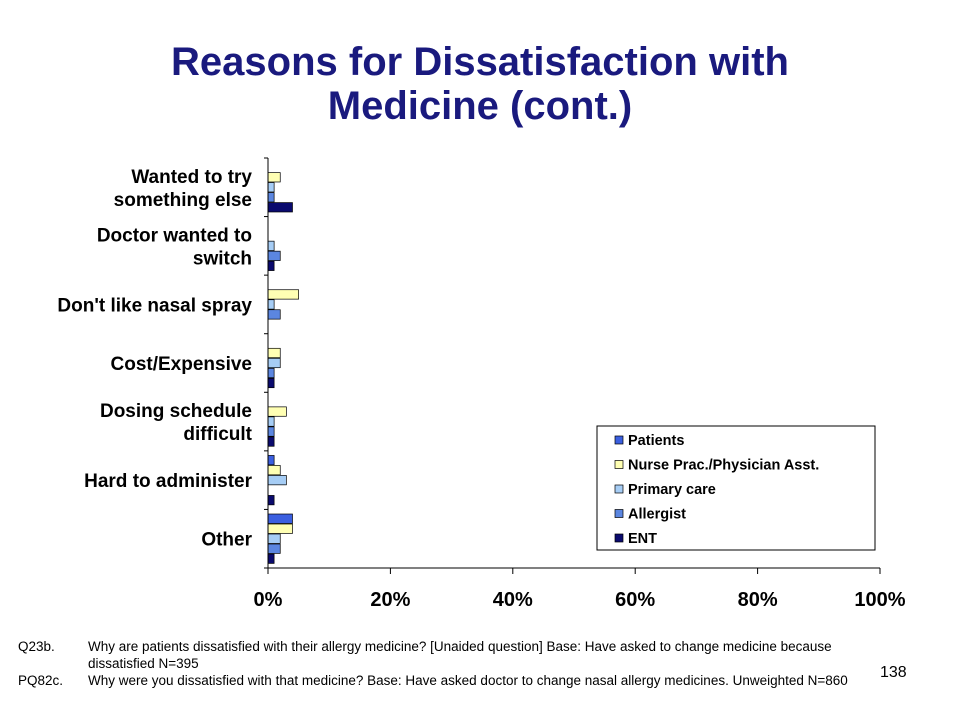  I want to click on x-tick-label: 60%, so click(635, 600).